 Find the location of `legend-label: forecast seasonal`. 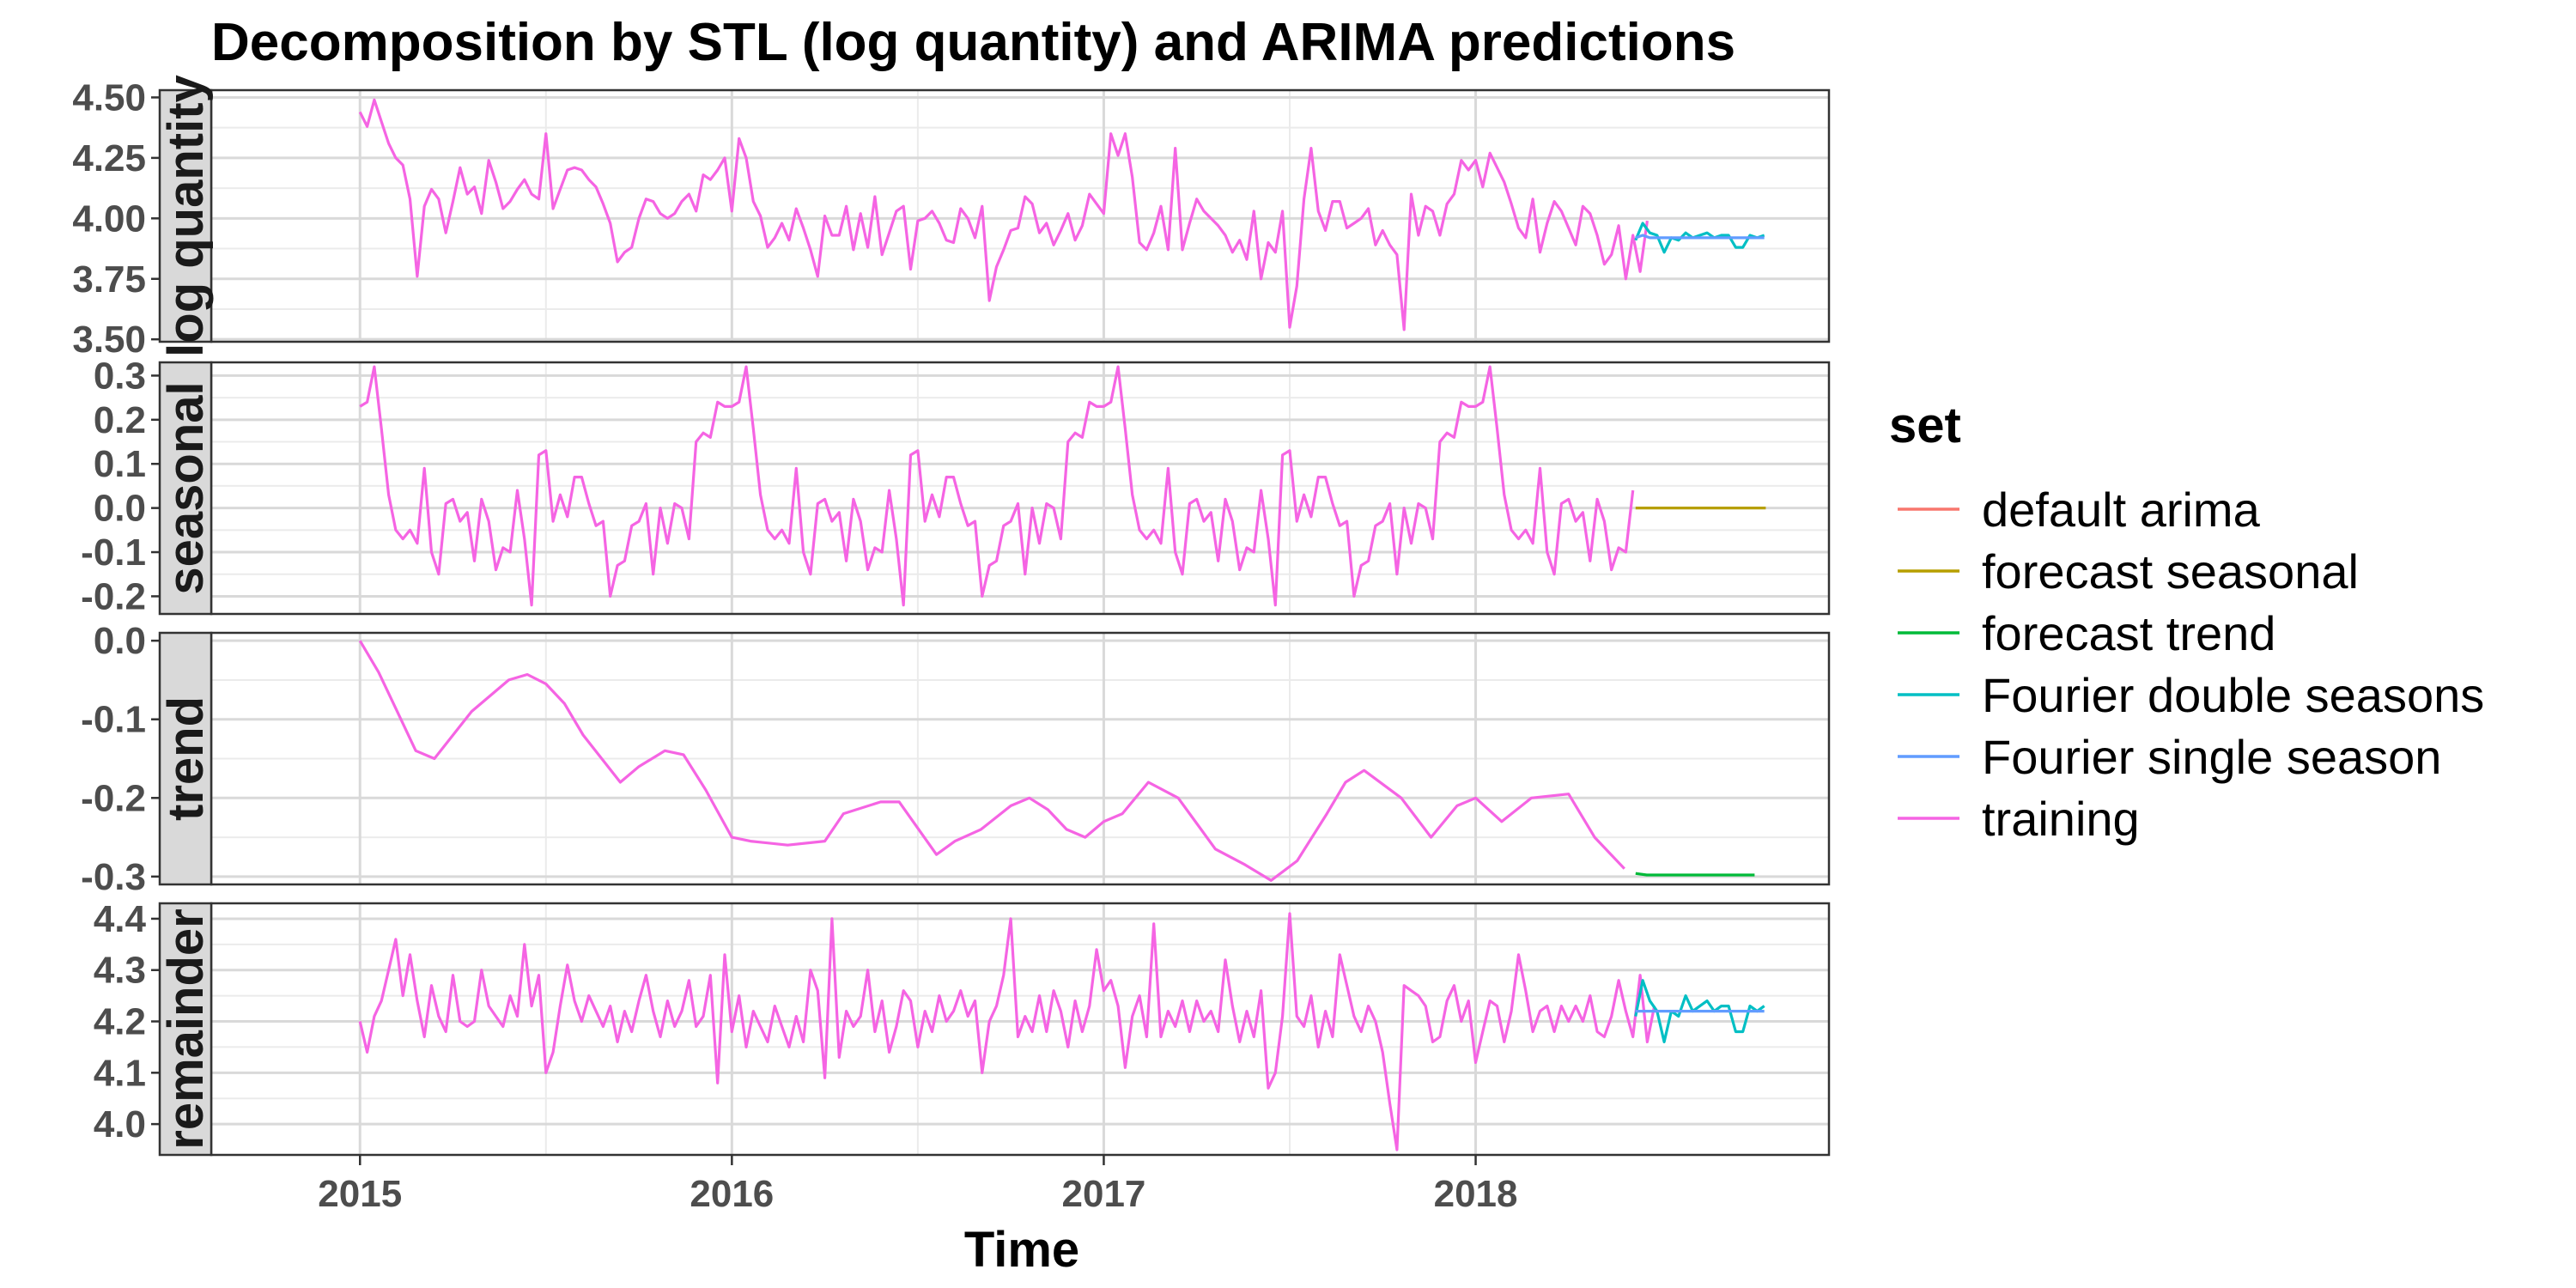

legend-label: forecast seasonal is located at coordinates (2170, 571).